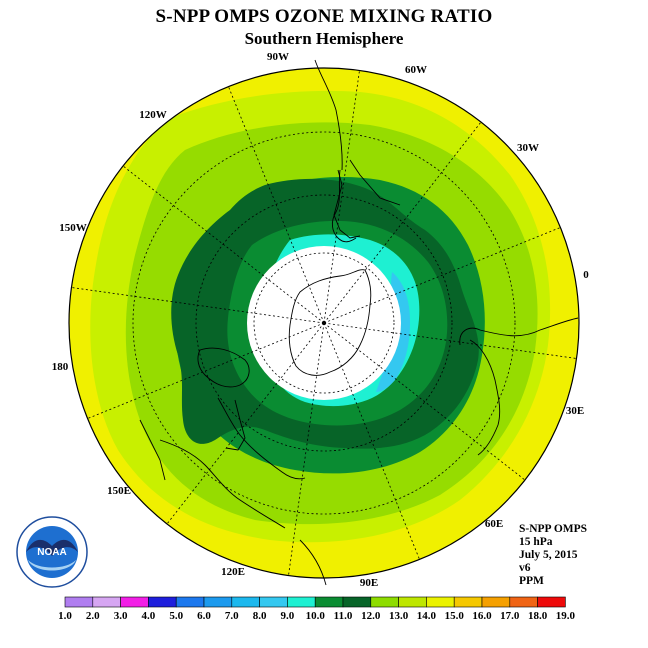 This screenshot has height=648, width=648. Describe the element at coordinates (204, 616) in the screenshot. I see `colorbar-tick-label: 6.0` at that location.